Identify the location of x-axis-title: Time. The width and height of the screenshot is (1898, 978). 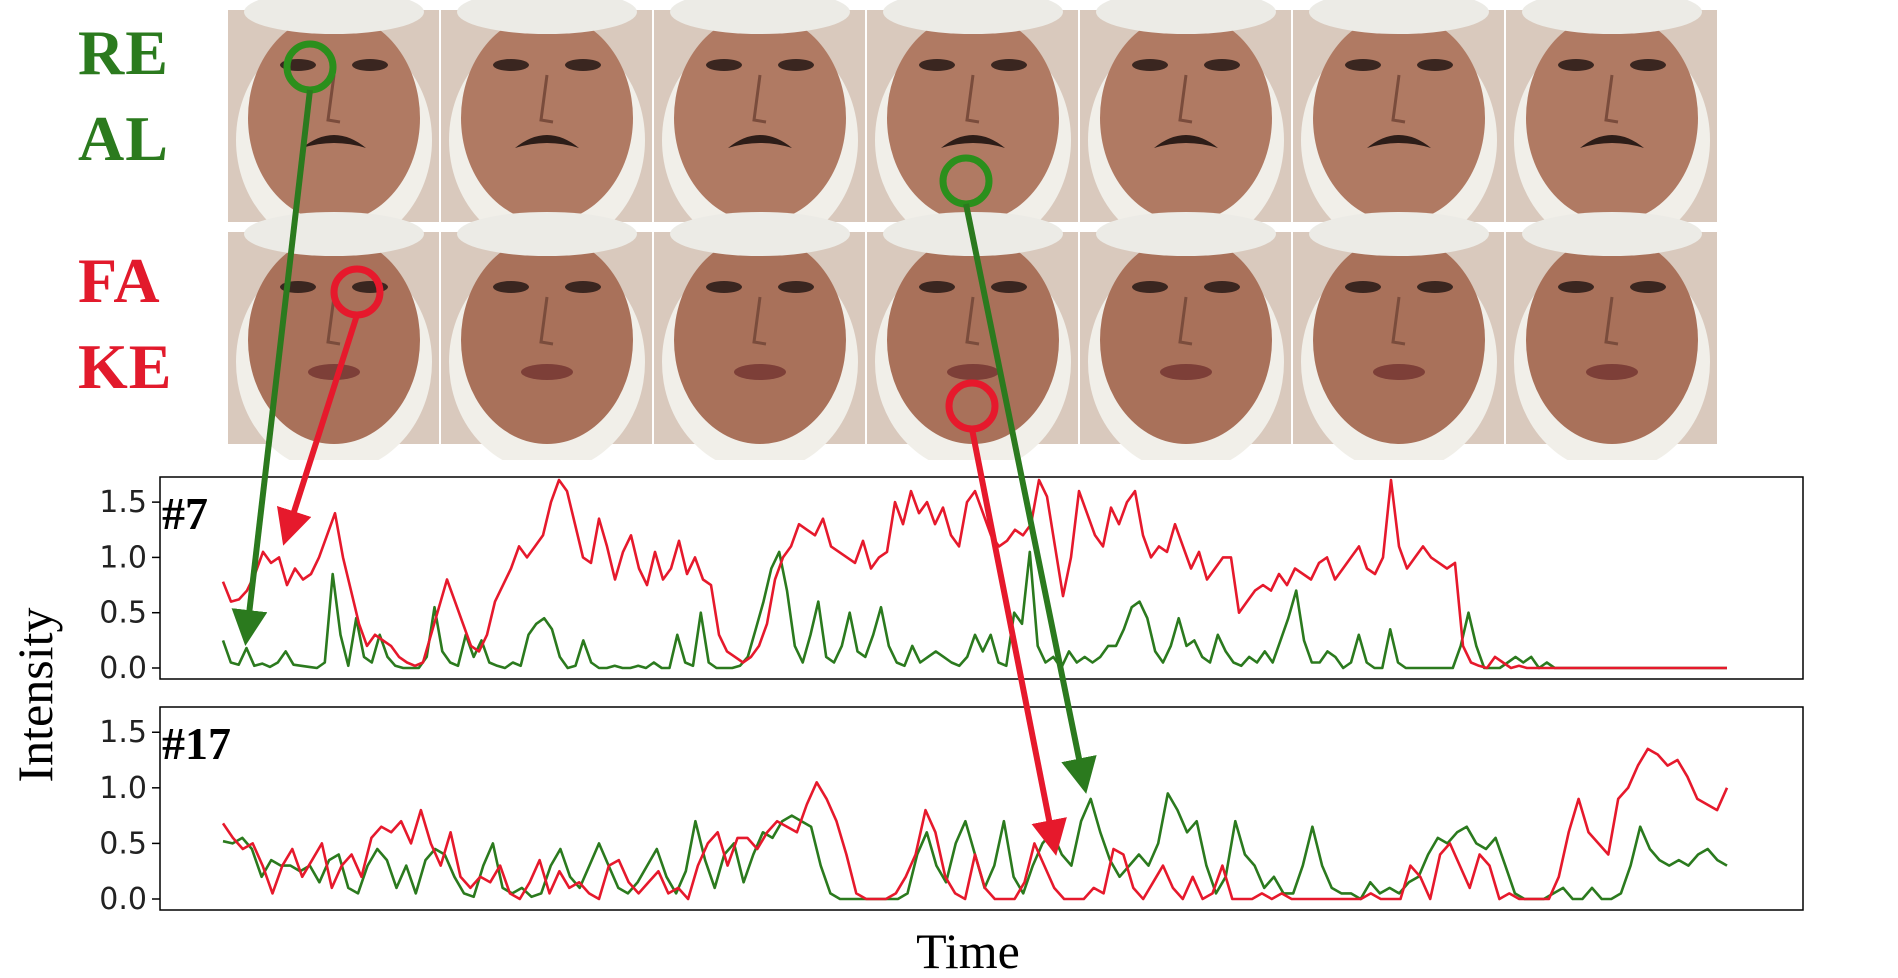
(968, 950).